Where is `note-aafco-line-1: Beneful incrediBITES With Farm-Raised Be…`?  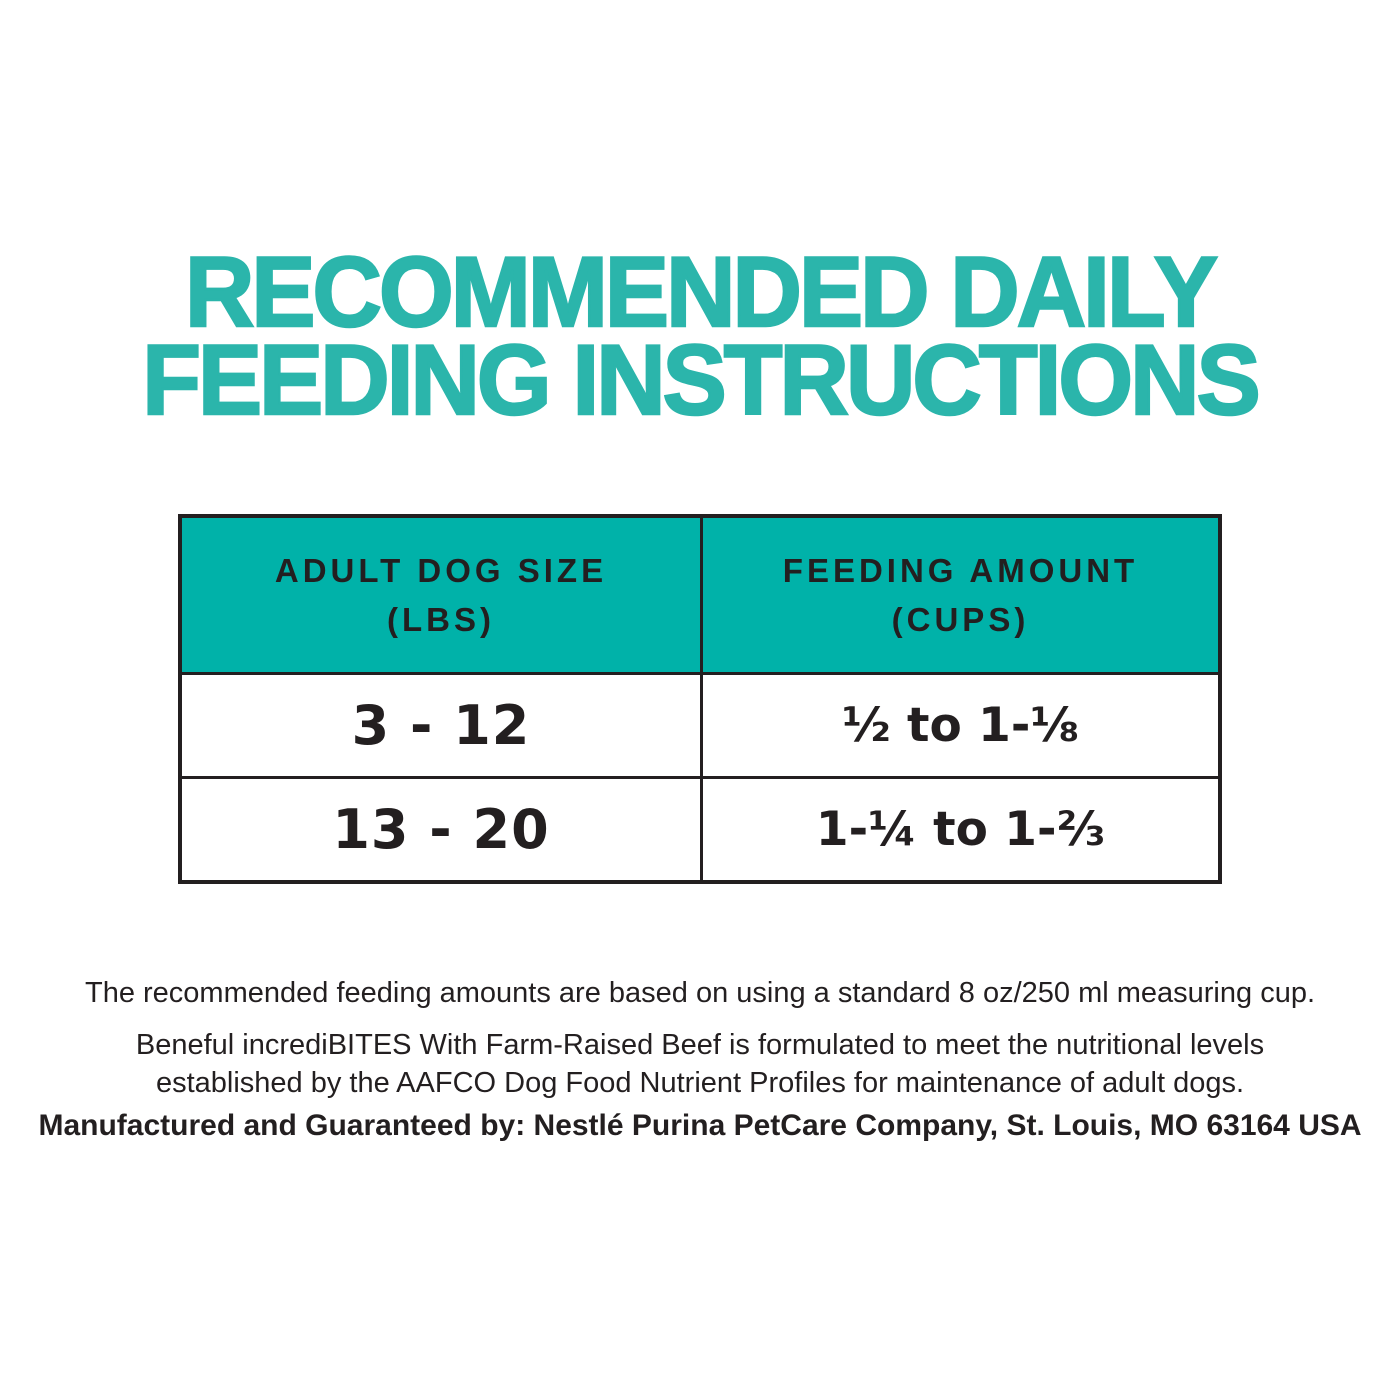 note-aafco-line-1: Beneful incrediBITES With Farm-Raised Be… is located at coordinates (700, 1045).